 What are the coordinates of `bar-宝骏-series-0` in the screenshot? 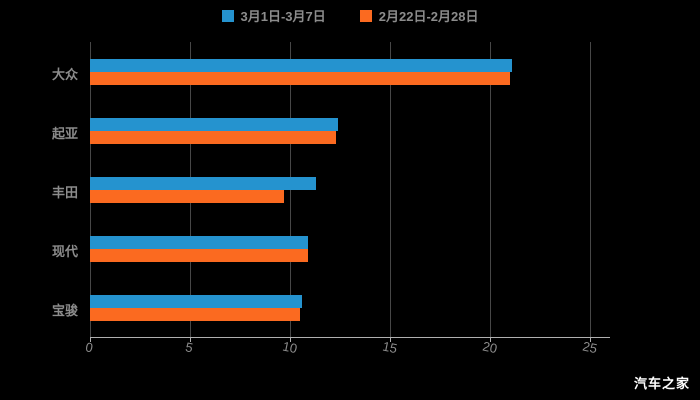 It's located at (196, 301).